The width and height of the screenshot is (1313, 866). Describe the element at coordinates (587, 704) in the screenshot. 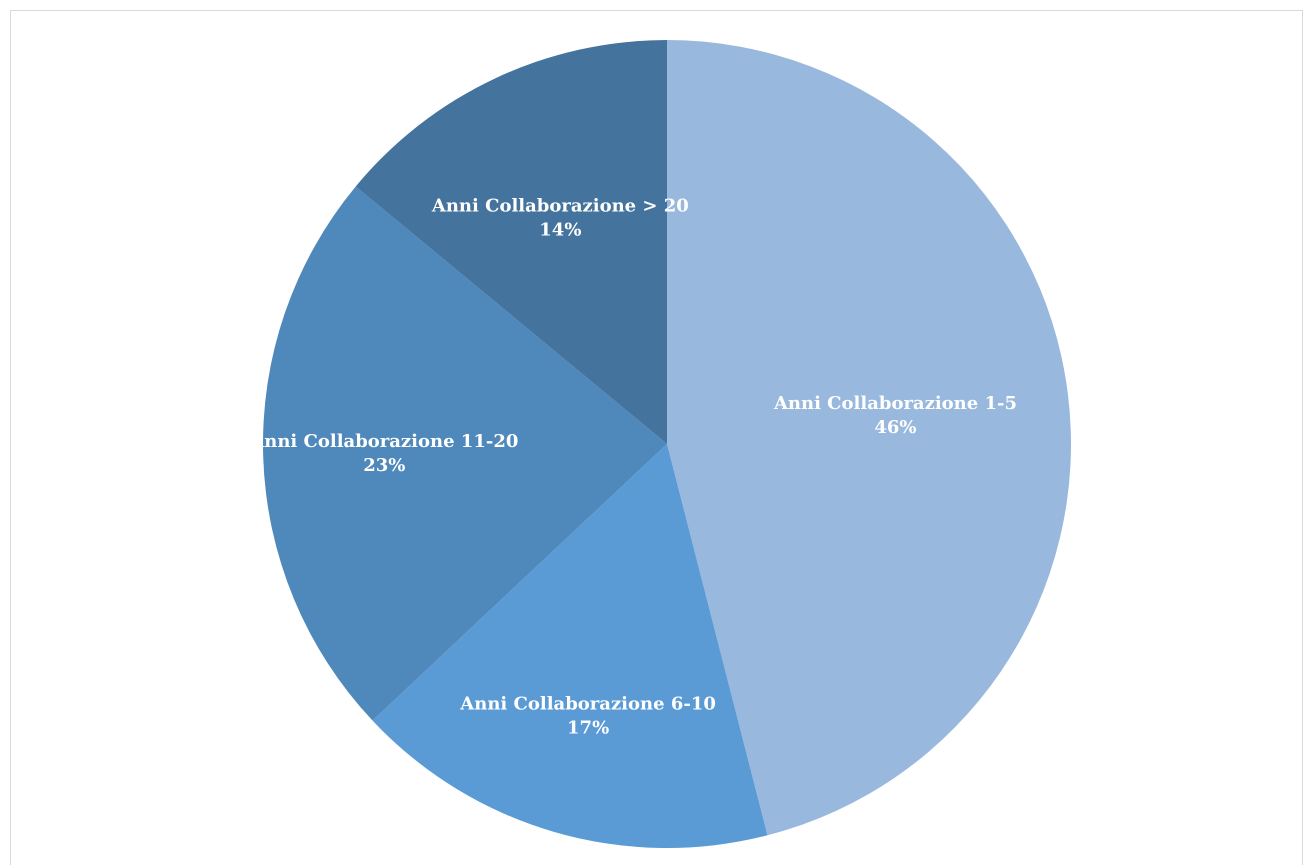

I see `data-label-category: Anni Collaborazione 6-10` at that location.